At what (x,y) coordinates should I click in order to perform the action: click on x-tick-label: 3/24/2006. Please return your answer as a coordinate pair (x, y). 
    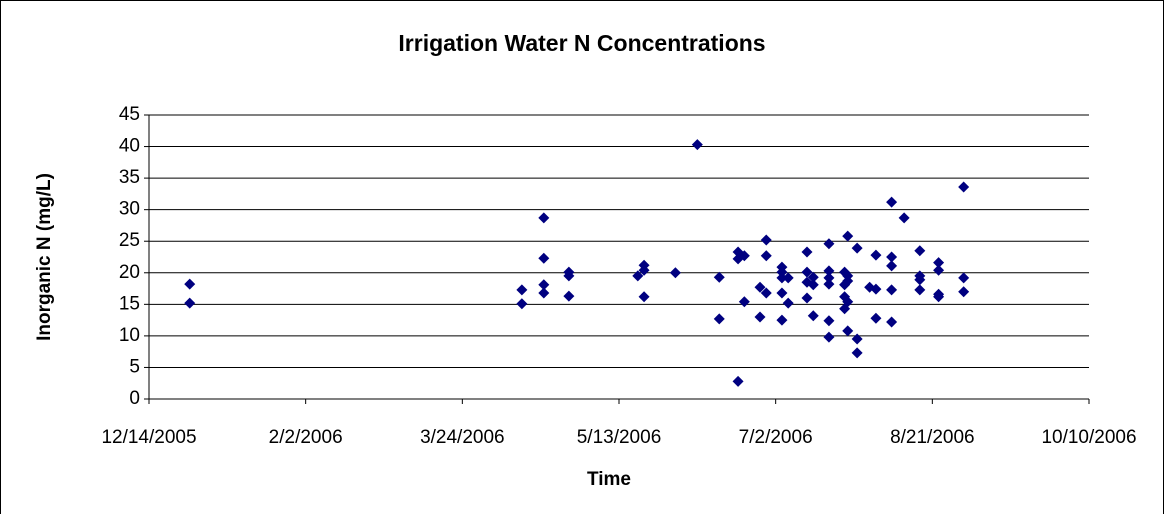
    Looking at the image, I should click on (462, 437).